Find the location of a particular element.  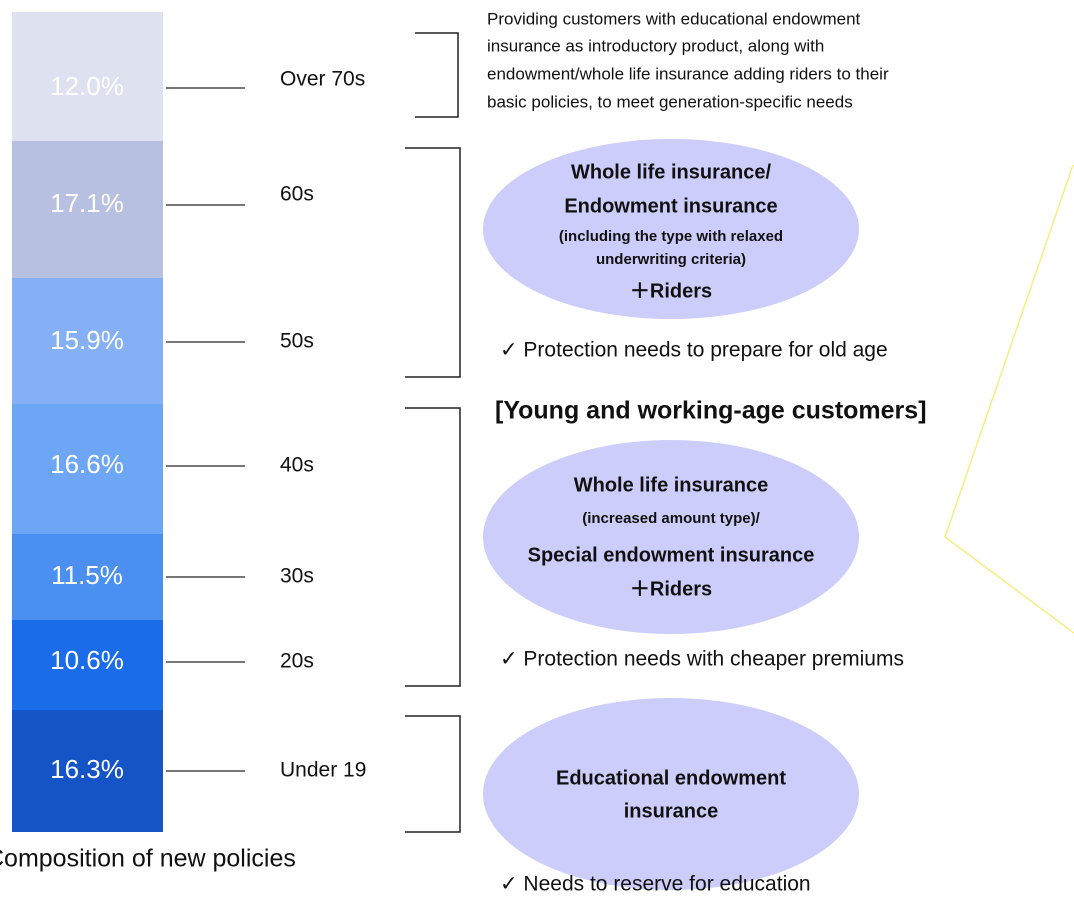

section-heading: [Young and working-age customers] is located at coordinates (711, 411).